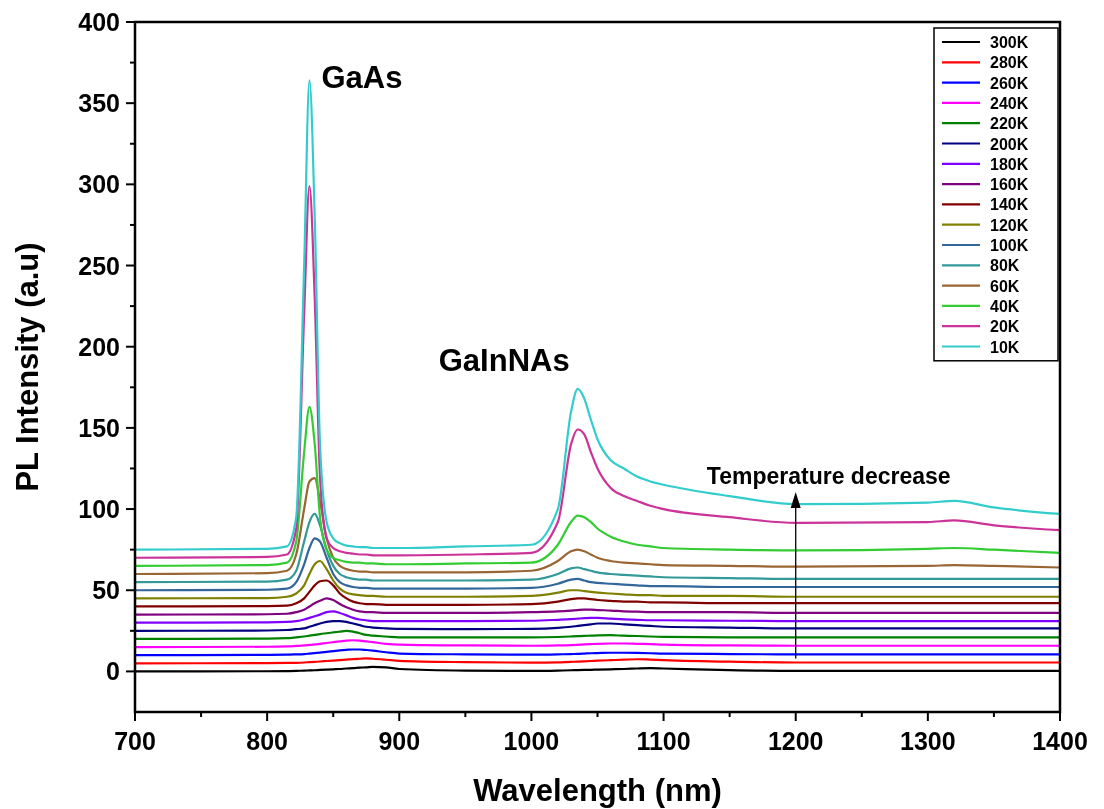 The height and width of the screenshot is (809, 1104). I want to click on y-tick-label: 150, so click(99, 427).